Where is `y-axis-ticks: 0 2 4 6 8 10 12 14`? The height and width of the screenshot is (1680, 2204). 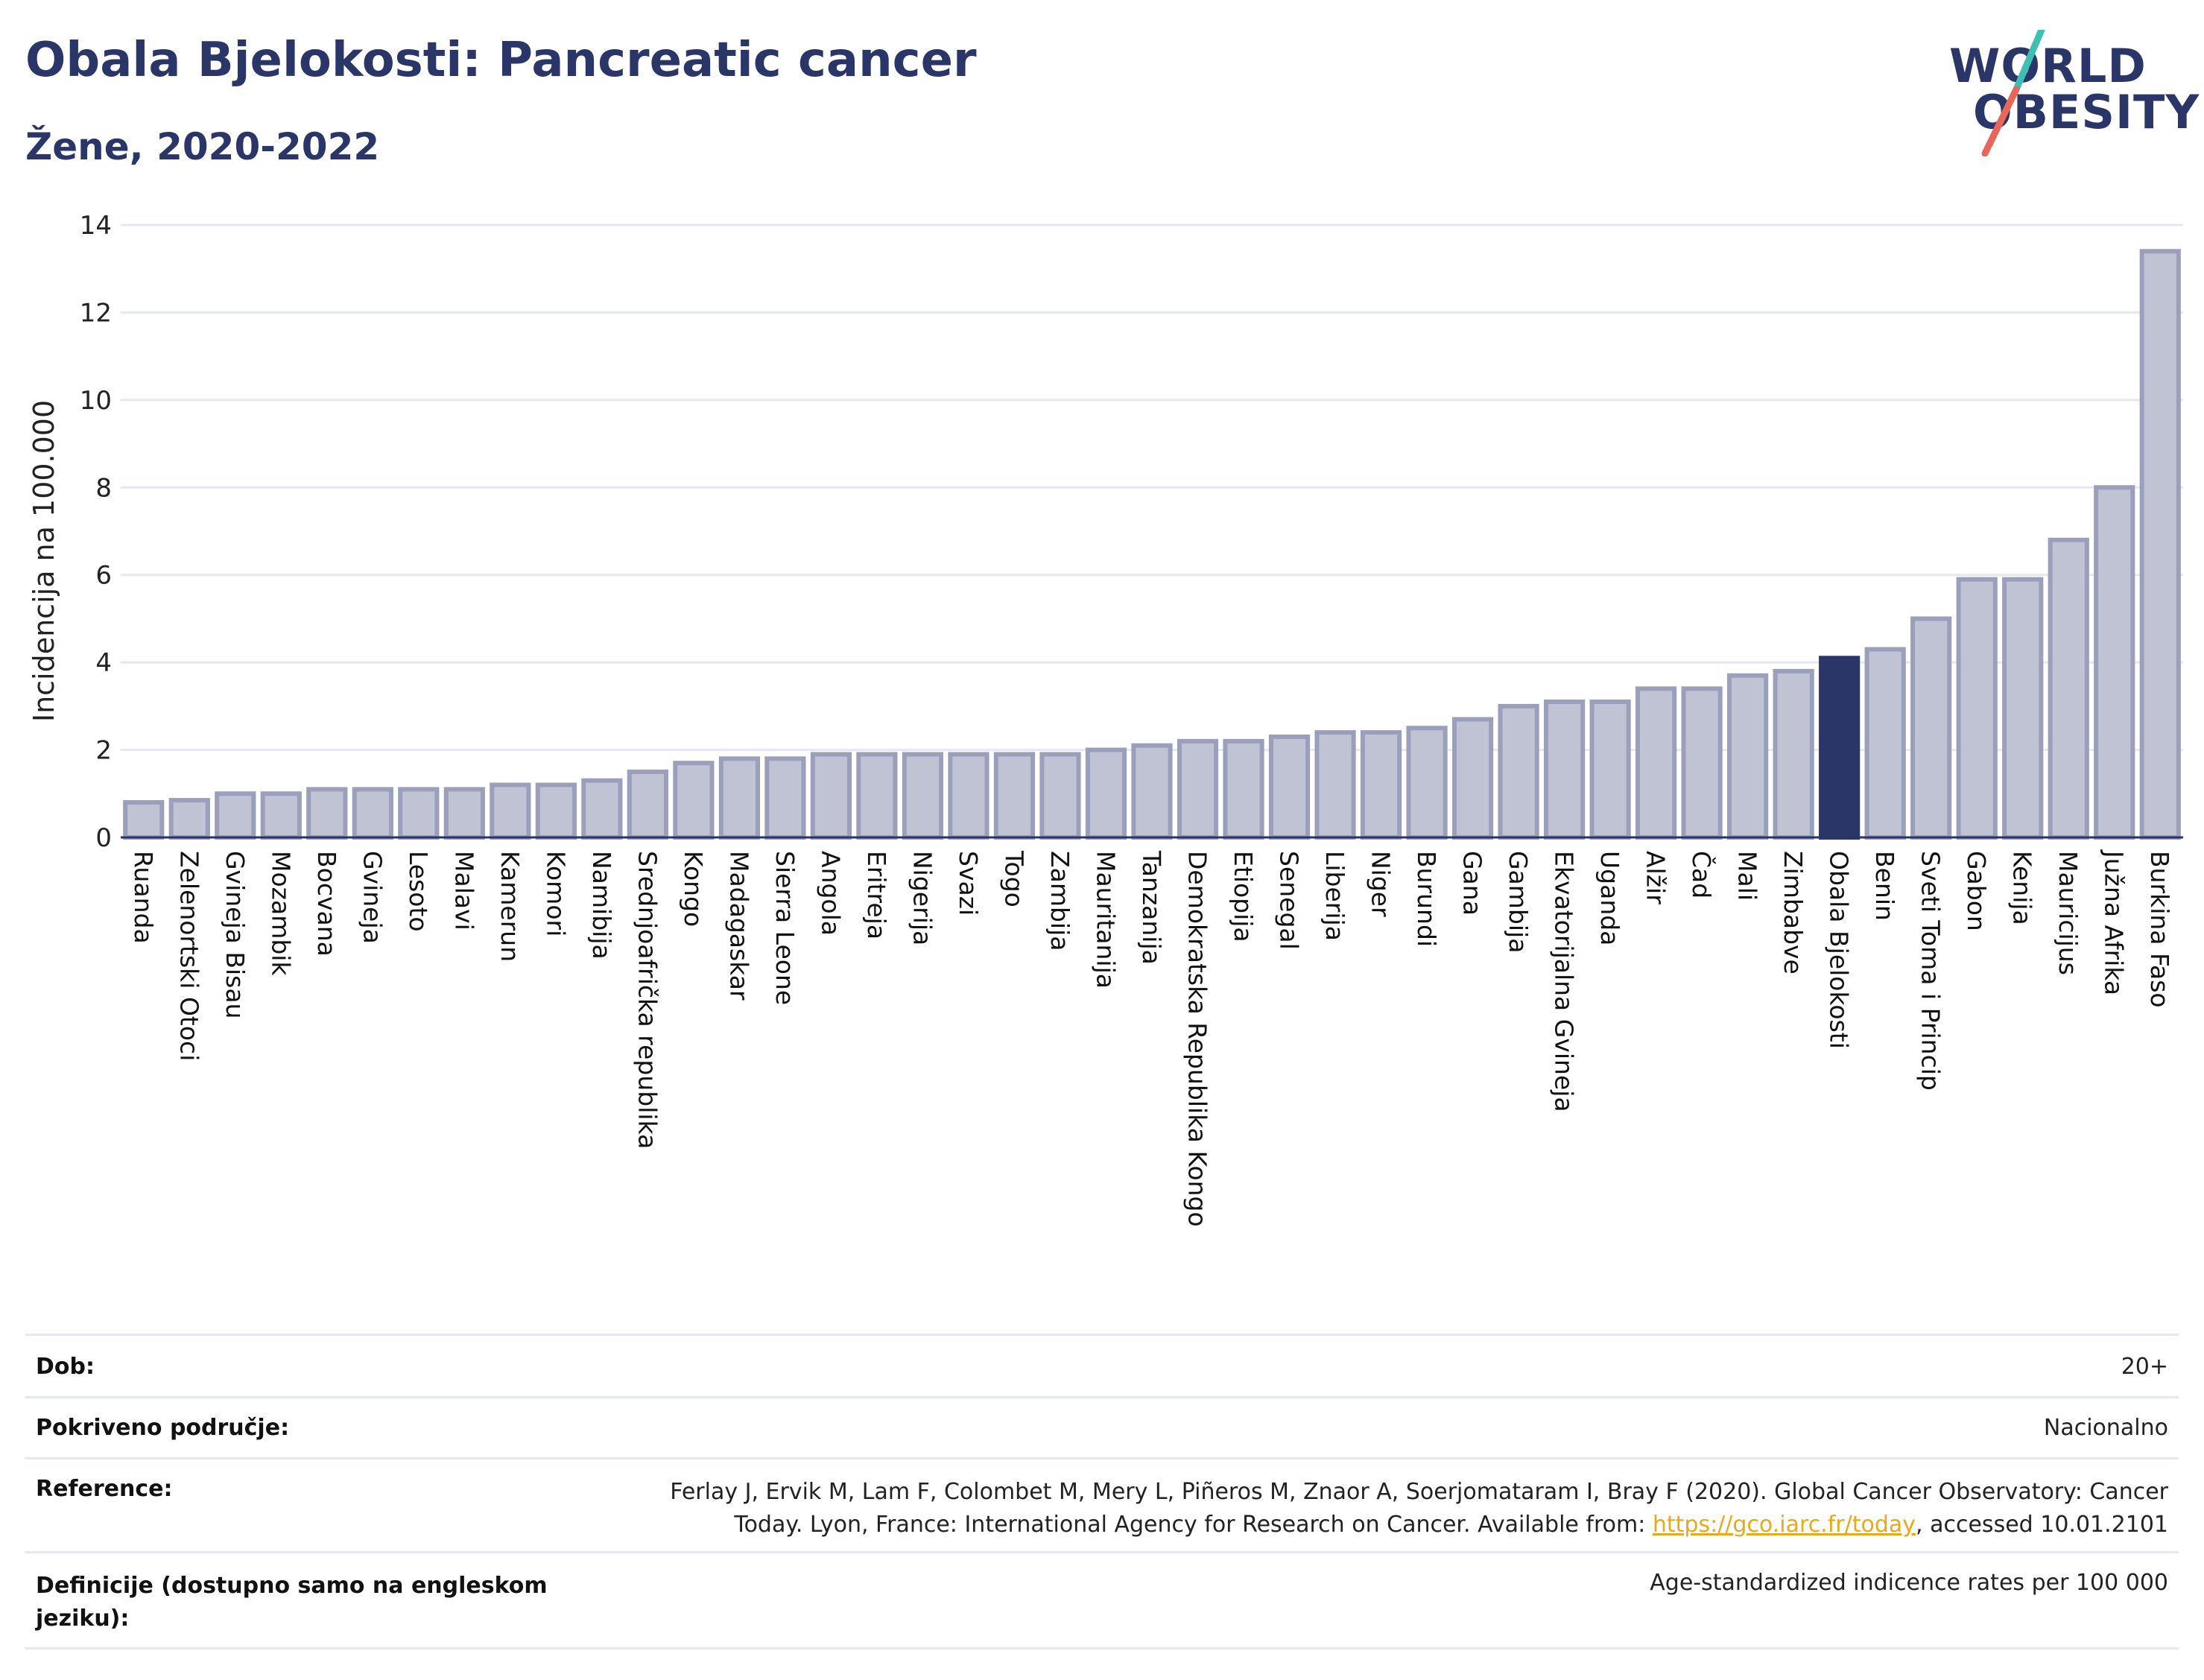
y-axis-ticks: 0 2 4 6 8 10 12 14 is located at coordinates (96, 532).